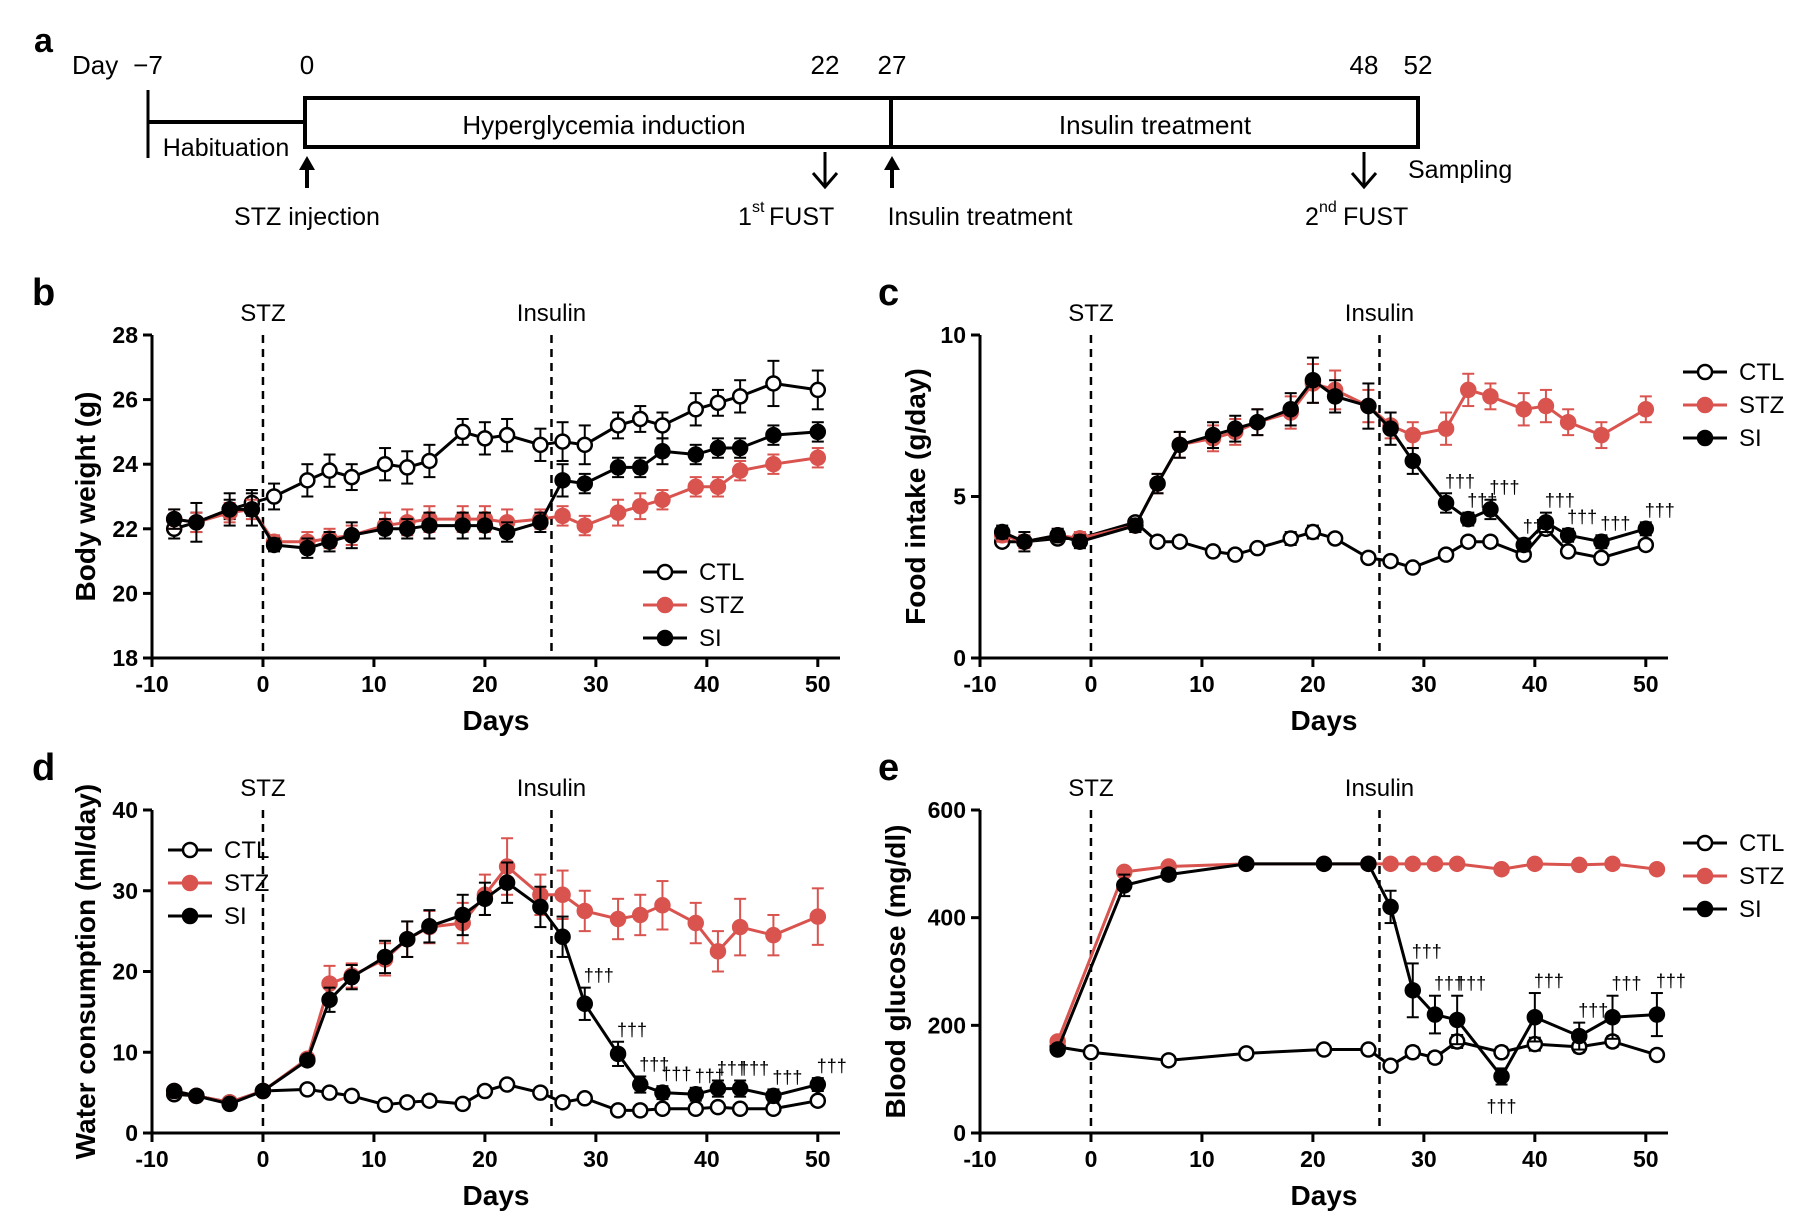 This screenshot has height=1231, width=1793. What do you see at coordinates (1418, 65) in the screenshot?
I see `timeline-tick-52: 52` at bounding box center [1418, 65].